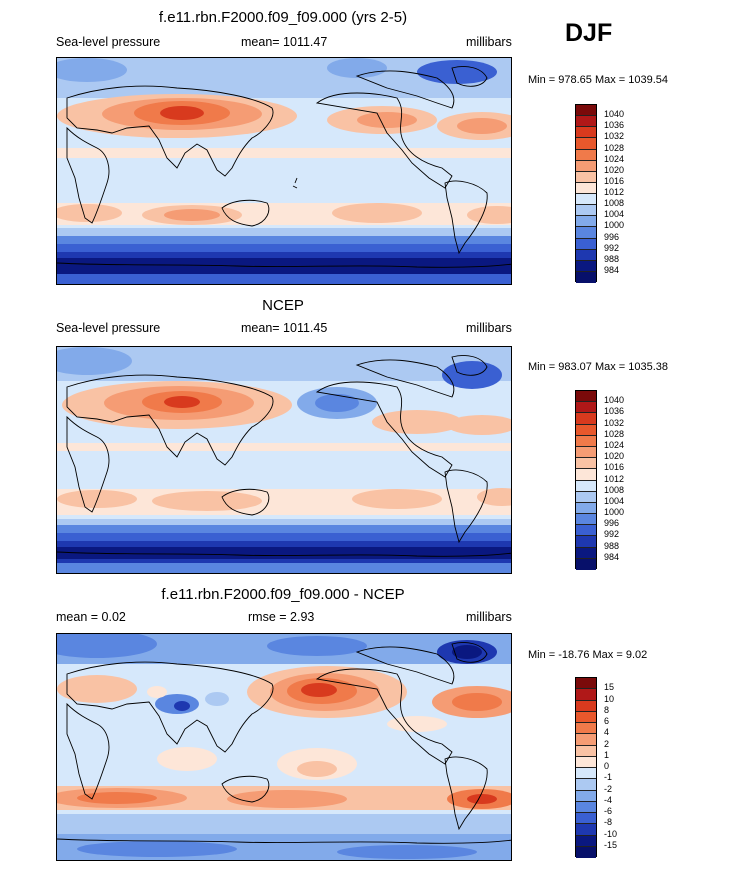  I want to click on colorbar-label: 15, so click(609, 687).